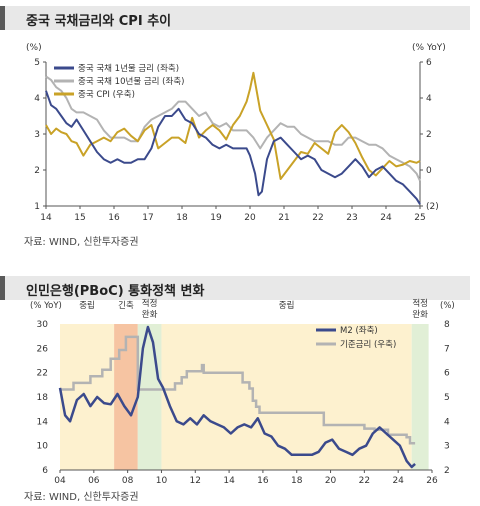 This screenshot has width=480, height=506. Describe the element at coordinates (45, 471) in the screenshot. I see `y-left-tick-label: 6` at that location.